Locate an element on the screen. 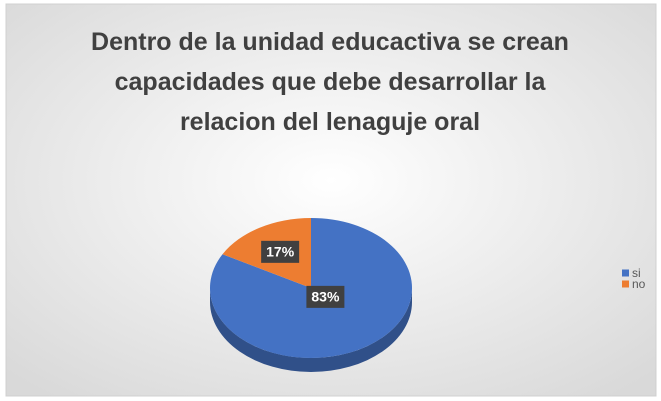 The image size is (661, 401). data-label: 83% is located at coordinates (325, 297).